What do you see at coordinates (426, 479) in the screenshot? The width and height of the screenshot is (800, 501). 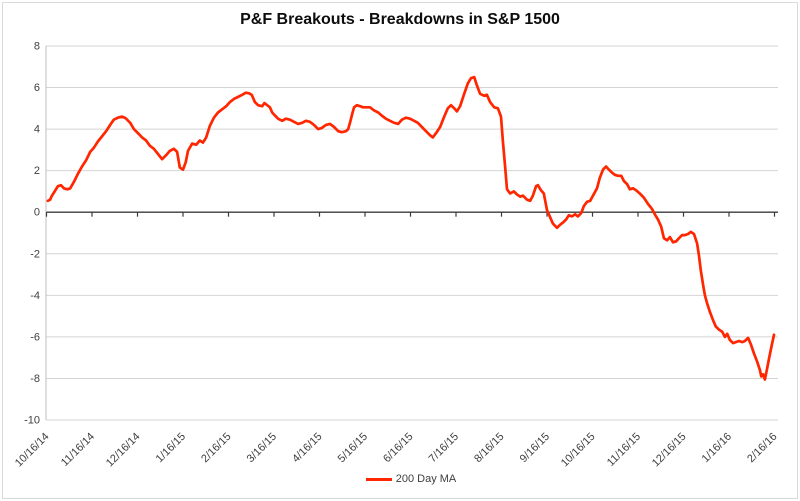 I see `legend-label: 200 Day MA` at bounding box center [426, 479].